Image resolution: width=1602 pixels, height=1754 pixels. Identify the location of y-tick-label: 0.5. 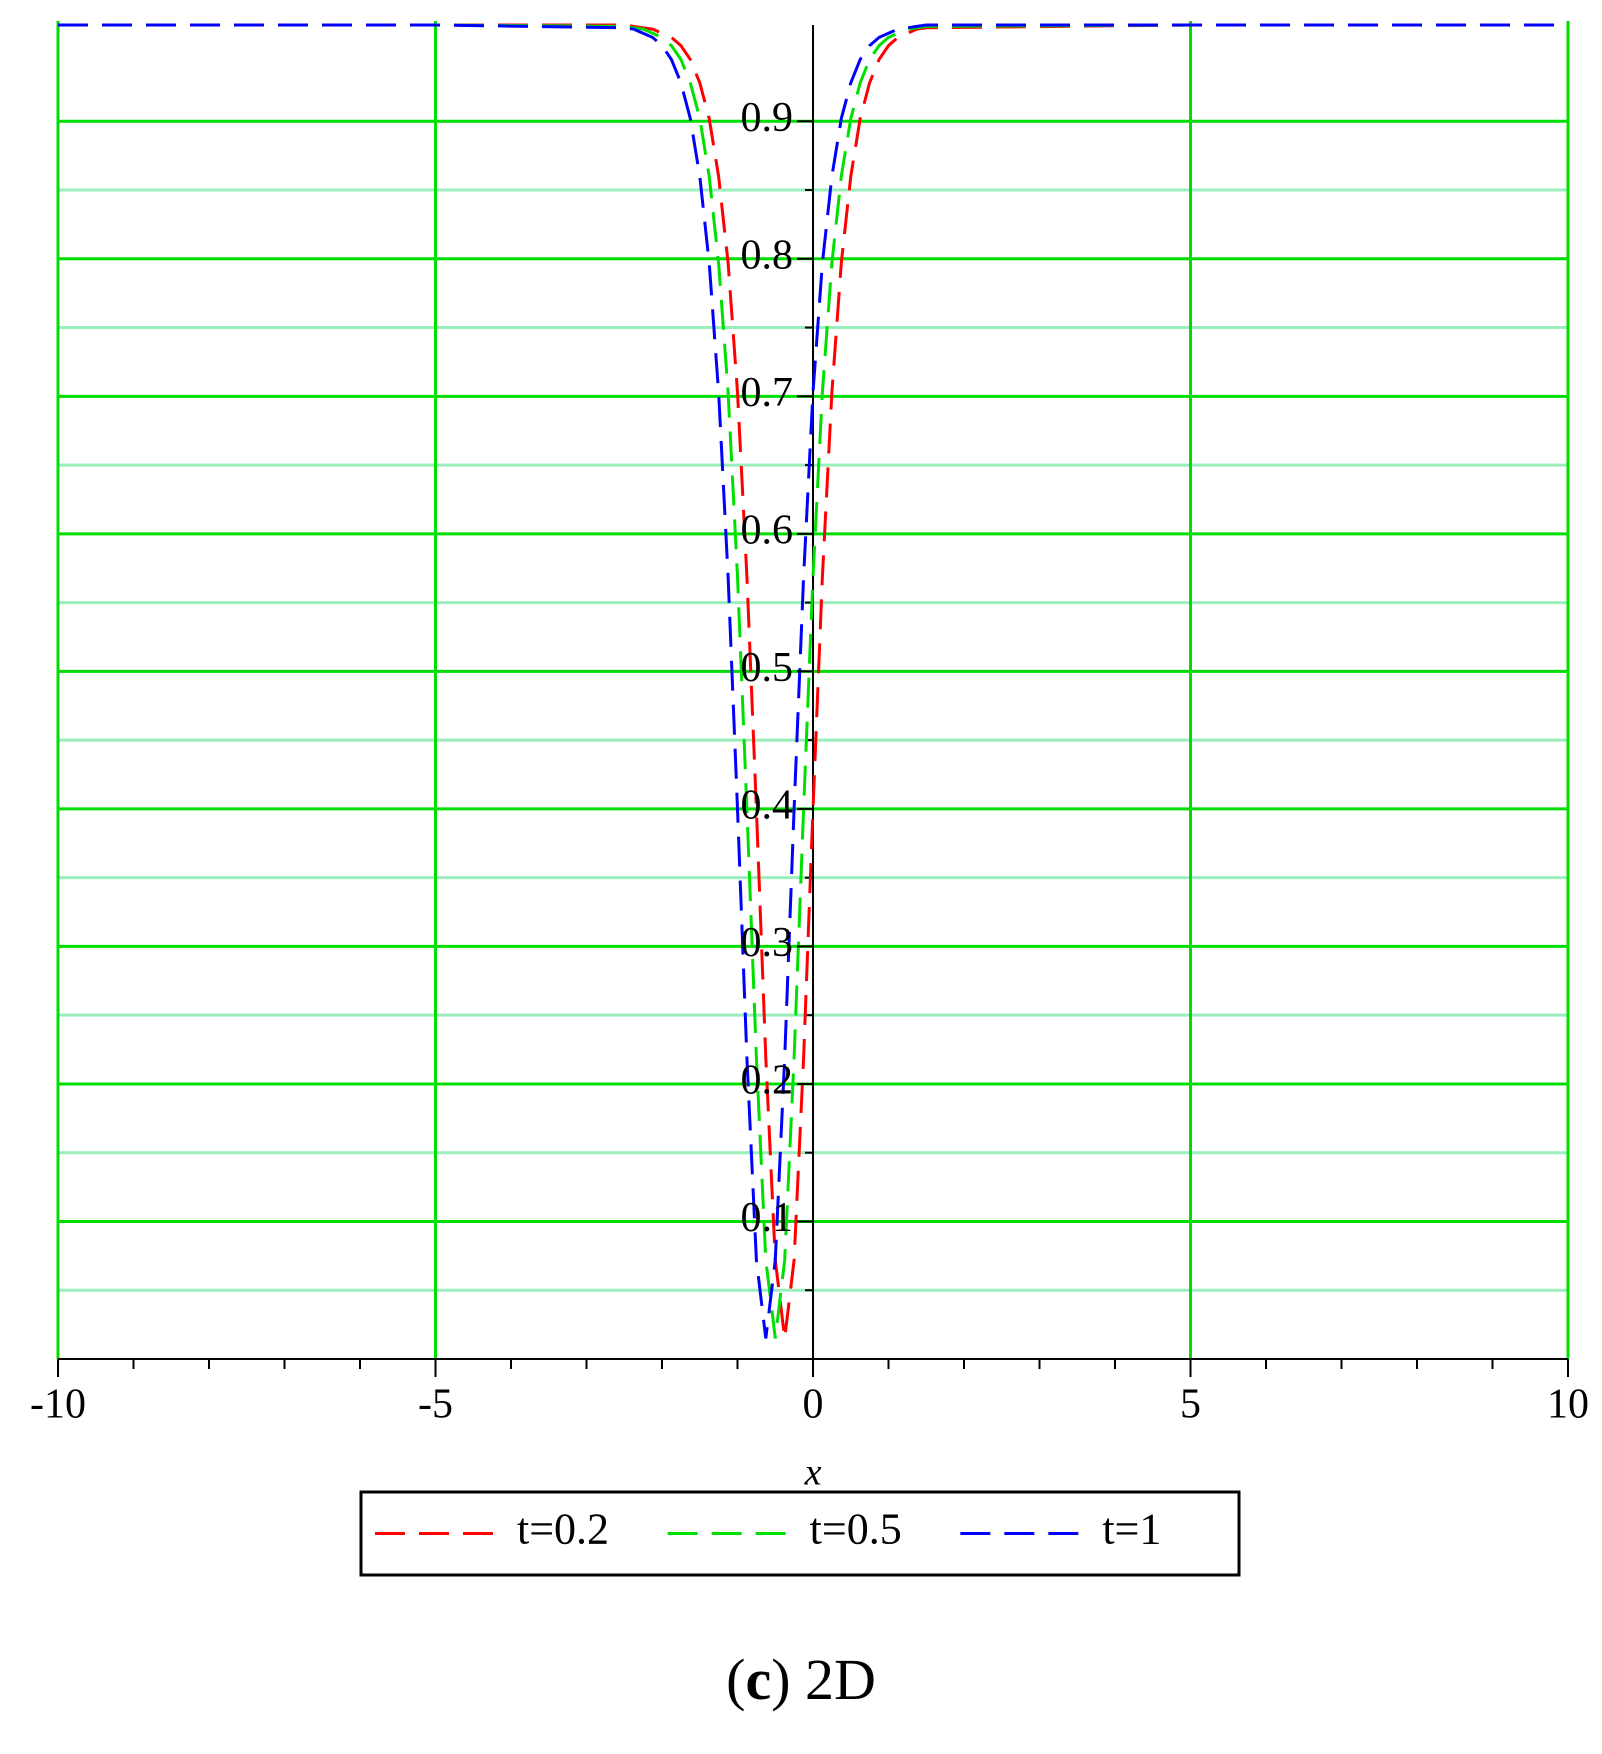
(767, 668).